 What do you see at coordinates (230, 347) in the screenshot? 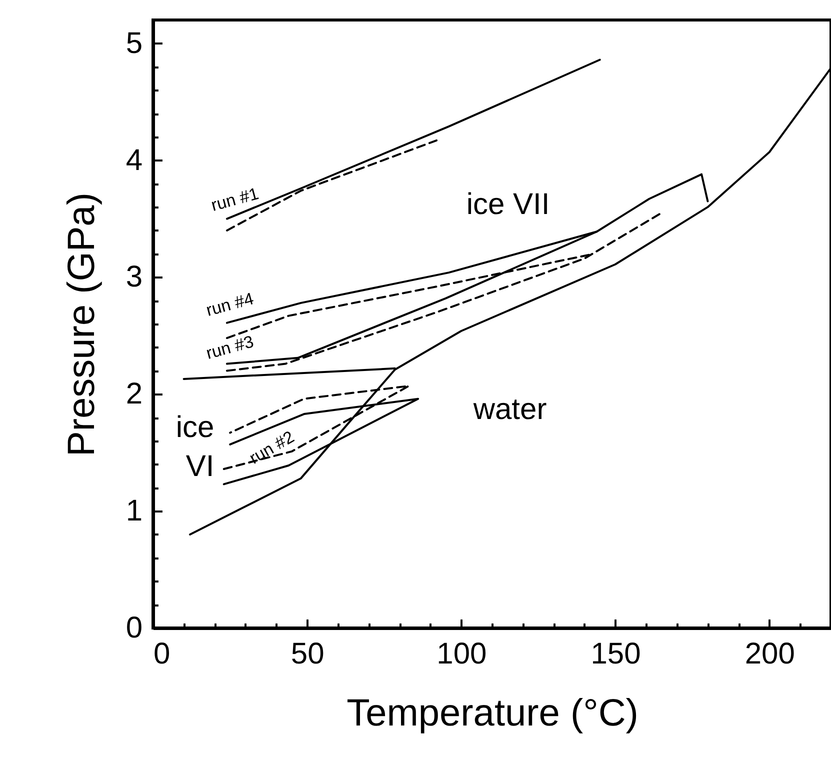
I see `annotation: run #3` at bounding box center [230, 347].